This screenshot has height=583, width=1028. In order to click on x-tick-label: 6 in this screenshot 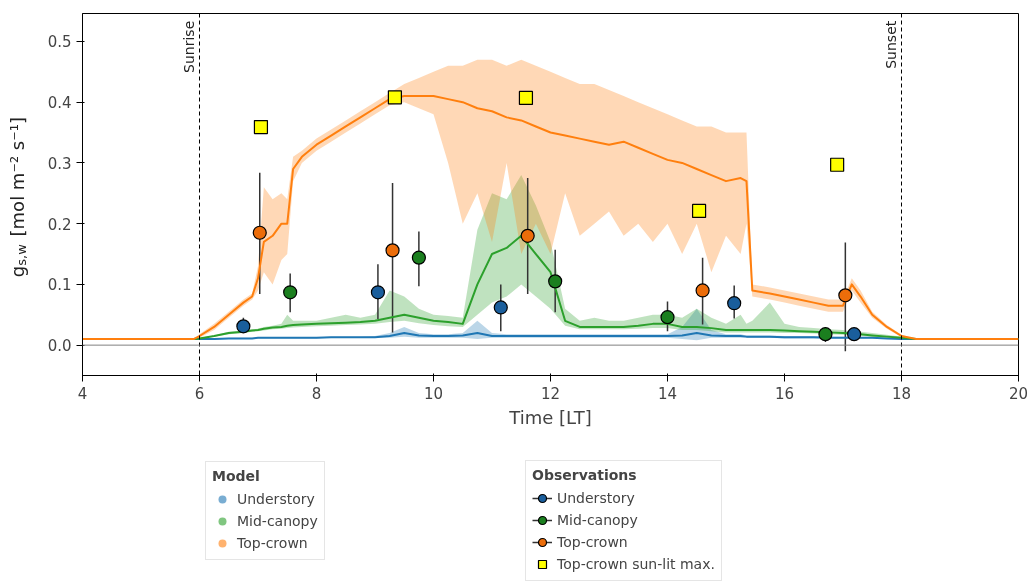, I will do `click(199, 393)`.